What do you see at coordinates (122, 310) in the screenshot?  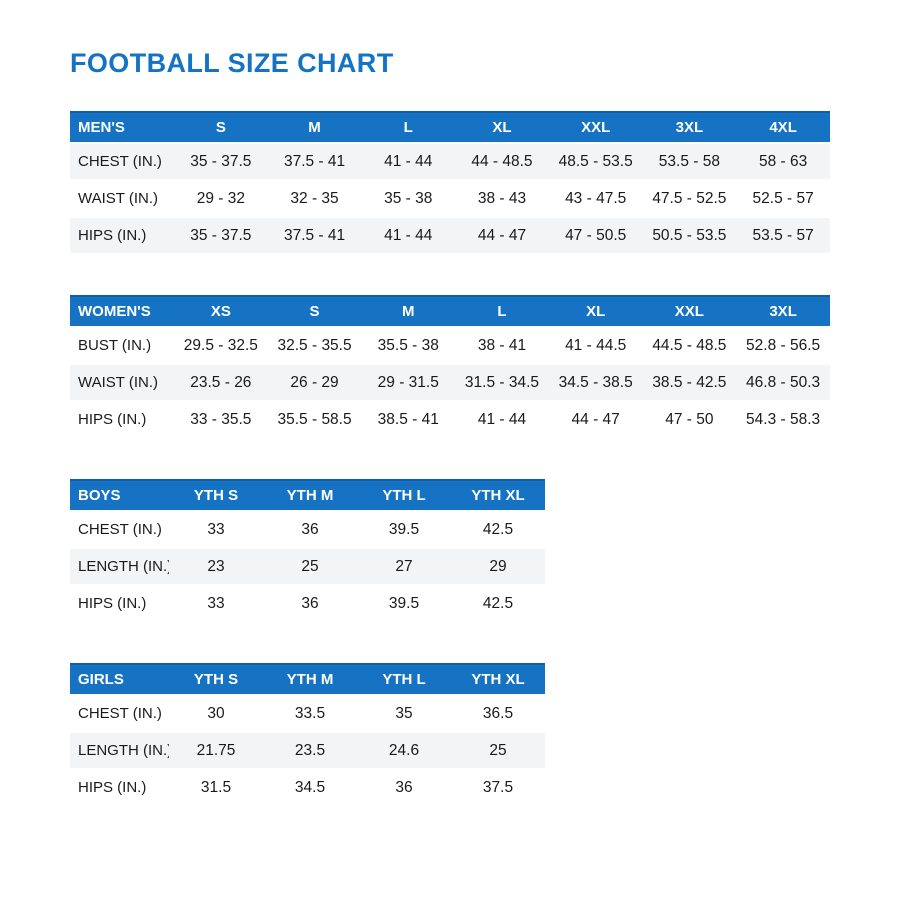 I see `group-label-womens: WOMEN'S` at bounding box center [122, 310].